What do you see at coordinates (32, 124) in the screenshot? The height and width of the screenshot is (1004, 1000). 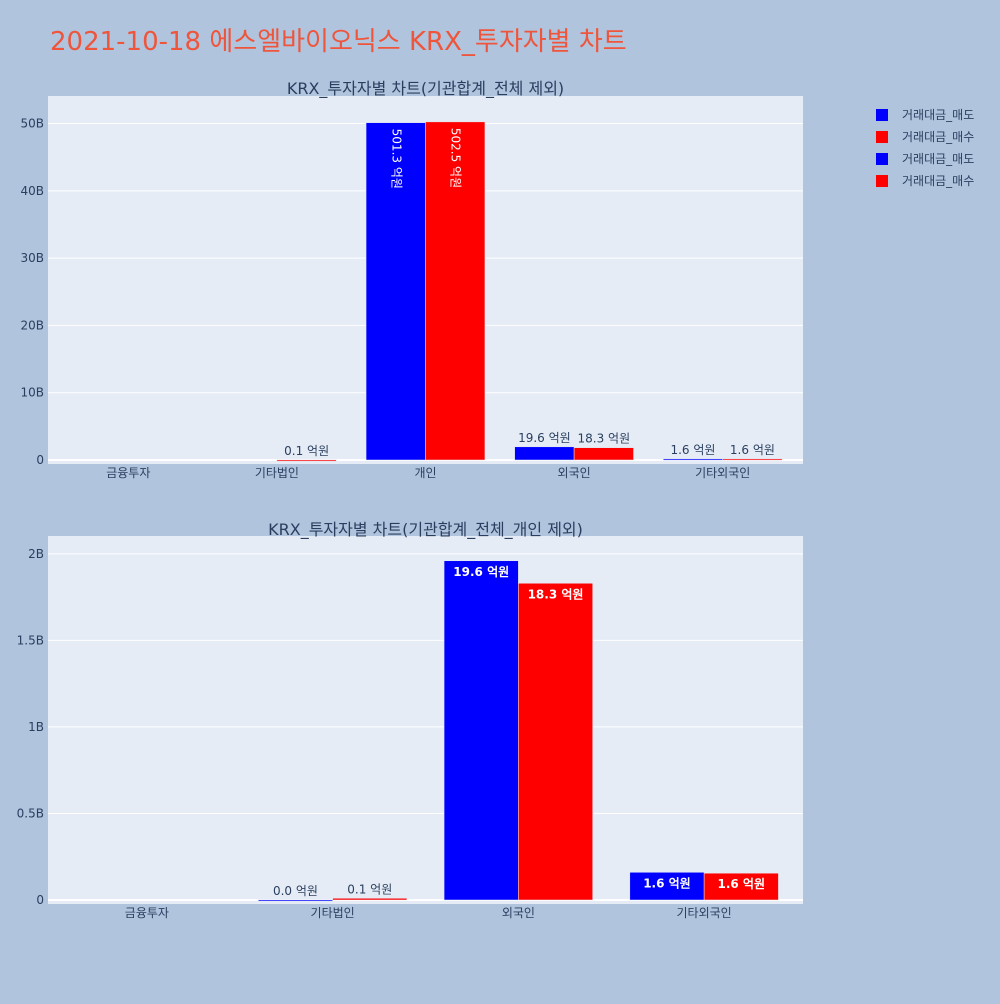 I see `y-tick-label: 50B` at bounding box center [32, 124].